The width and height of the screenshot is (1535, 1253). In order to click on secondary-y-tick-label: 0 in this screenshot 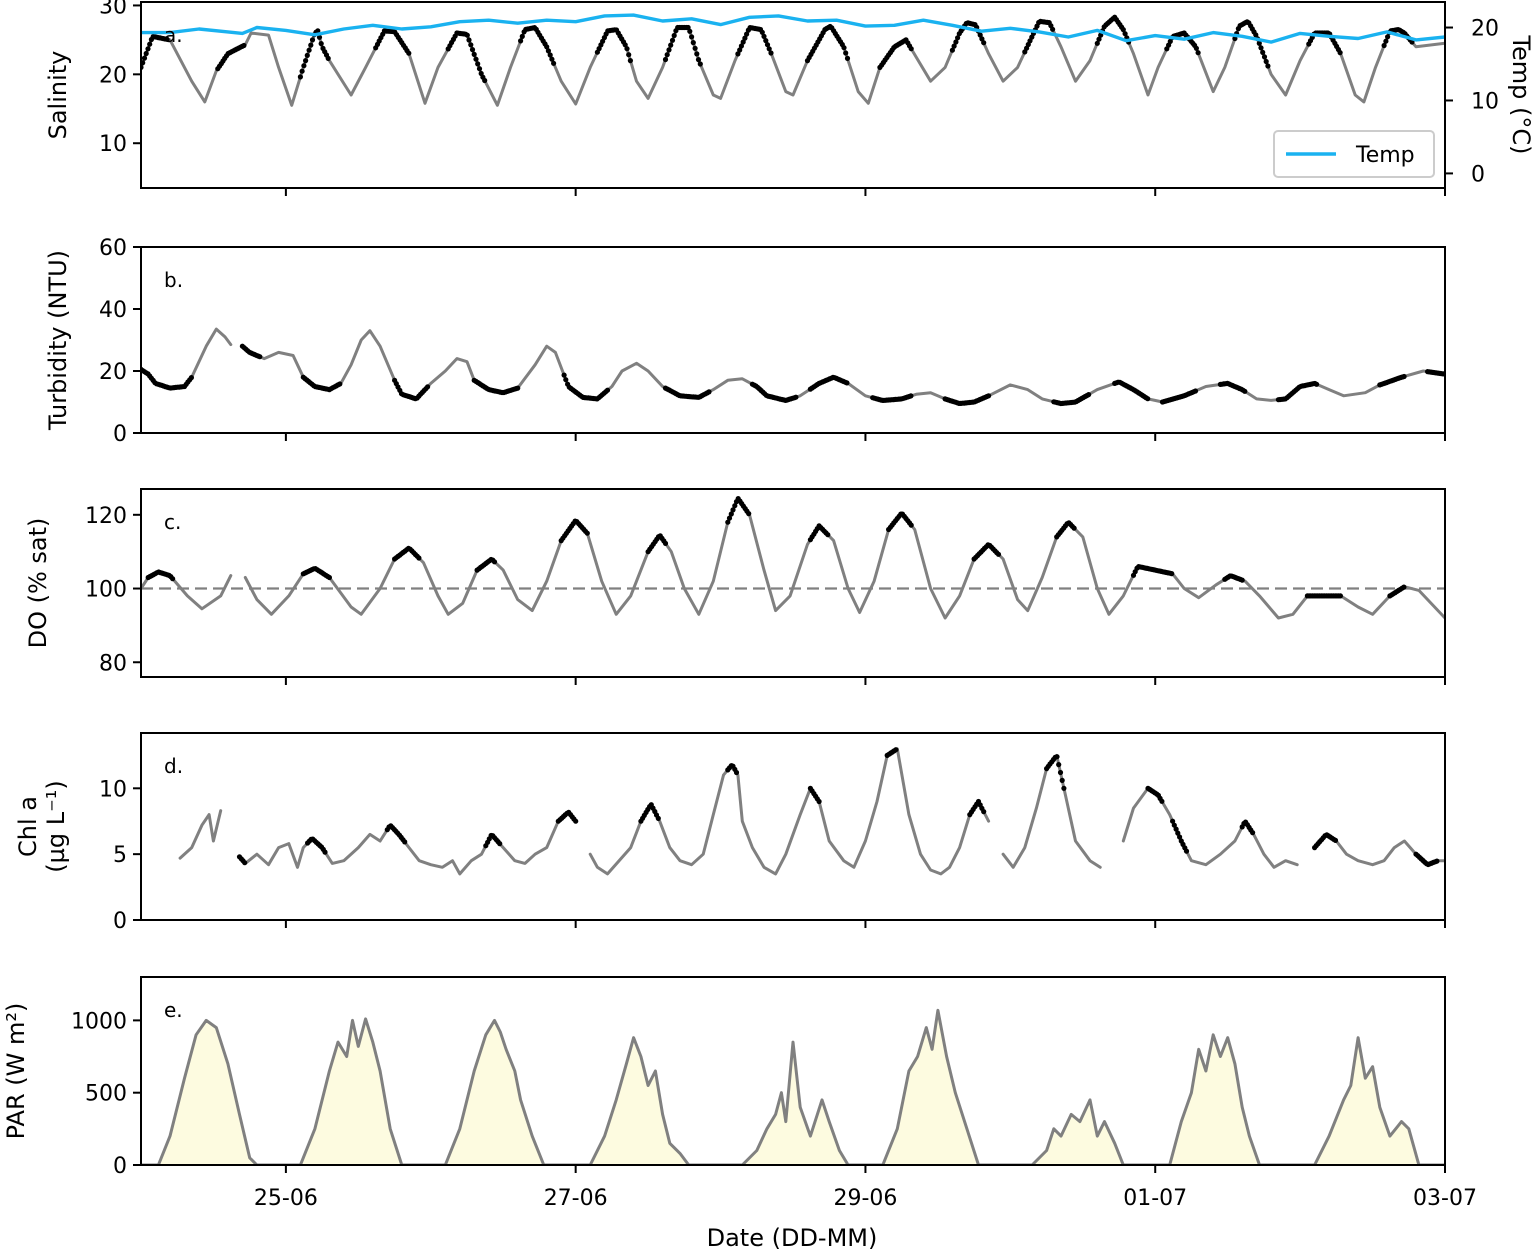, I will do `click(1478, 174)`.